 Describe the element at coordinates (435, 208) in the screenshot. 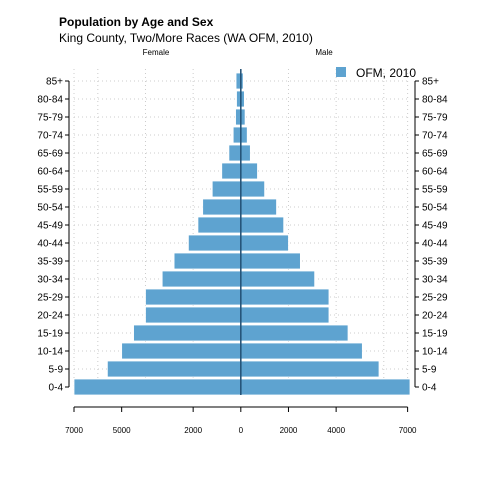

I see `age-label-right: 50-54` at that location.